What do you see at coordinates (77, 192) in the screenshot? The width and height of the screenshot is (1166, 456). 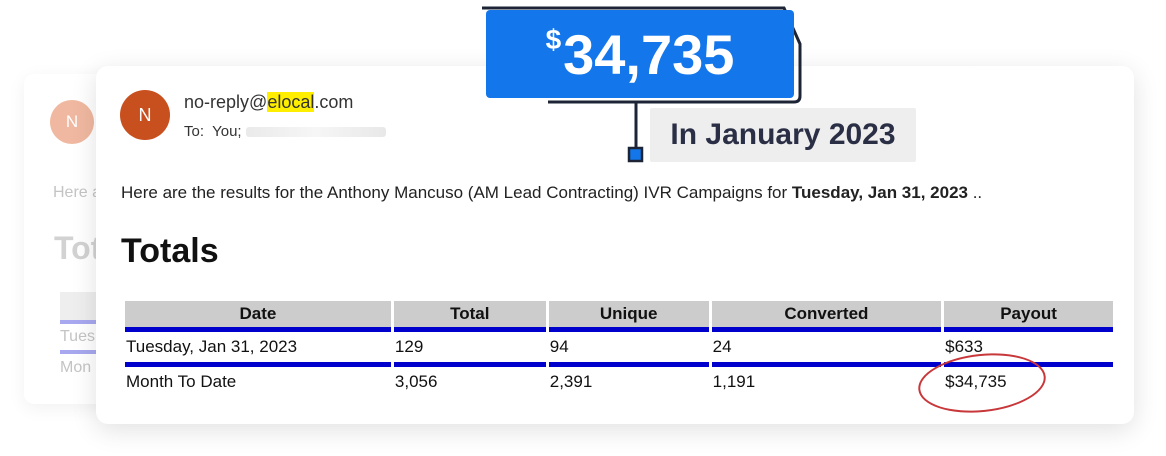 I see `background-intro-text: Here a` at bounding box center [77, 192].